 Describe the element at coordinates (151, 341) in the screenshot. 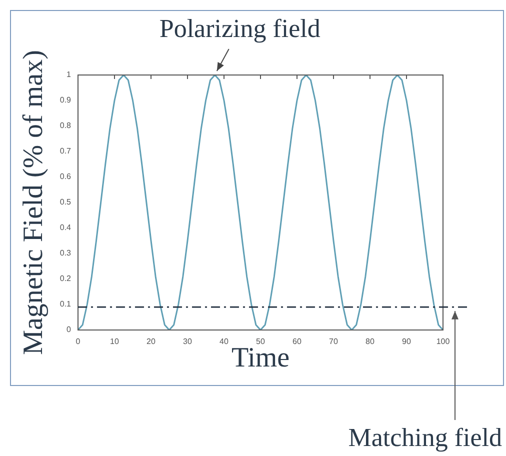

I see `x-tick-label: 20` at that location.